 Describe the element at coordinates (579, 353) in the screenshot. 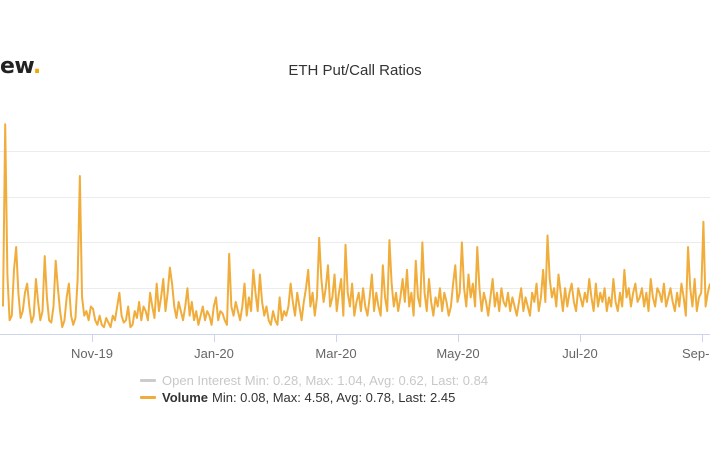

I see `x-tick-label: Jul-20` at that location.